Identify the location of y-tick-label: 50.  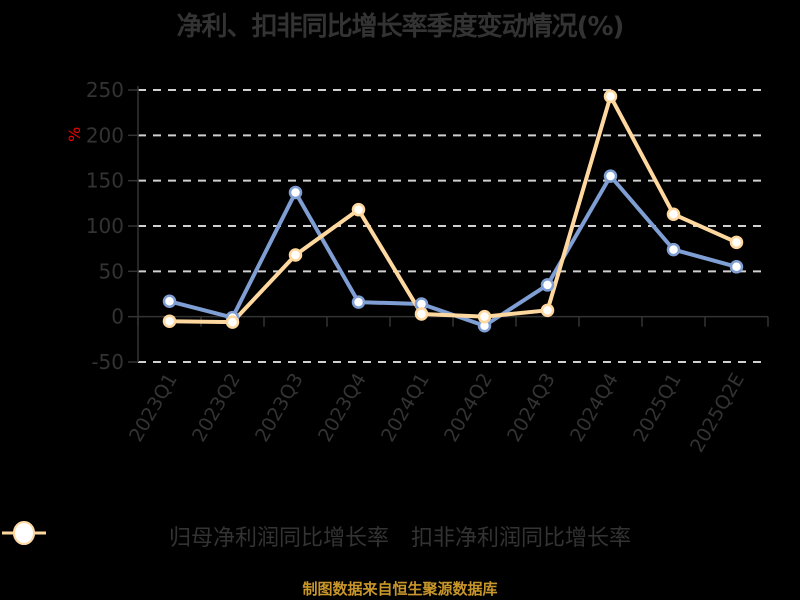
(111, 271).